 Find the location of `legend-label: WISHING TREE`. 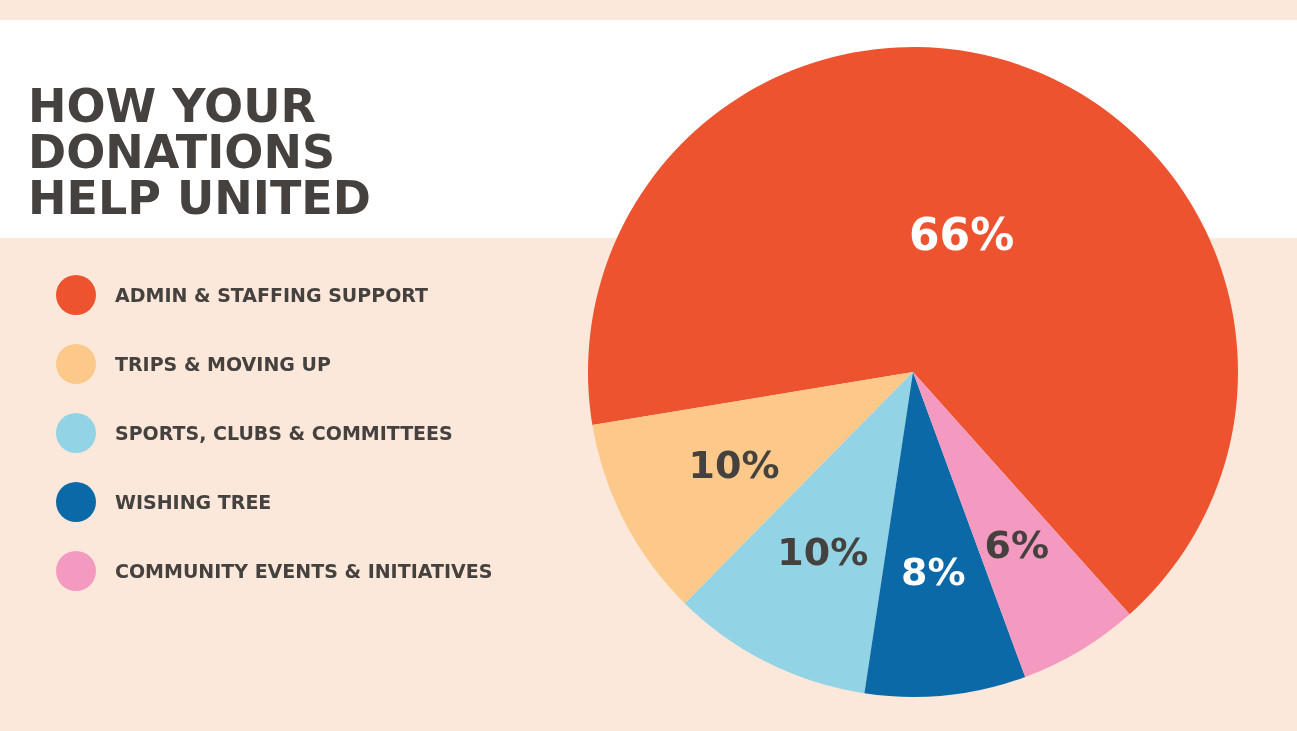

legend-label: WISHING TREE is located at coordinates (193, 502).